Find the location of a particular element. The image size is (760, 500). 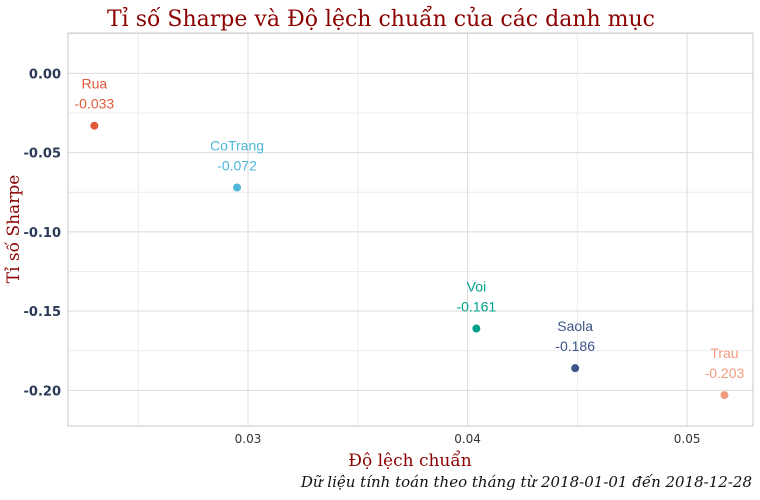

point-value-label: -0.203 is located at coordinates (725, 373).